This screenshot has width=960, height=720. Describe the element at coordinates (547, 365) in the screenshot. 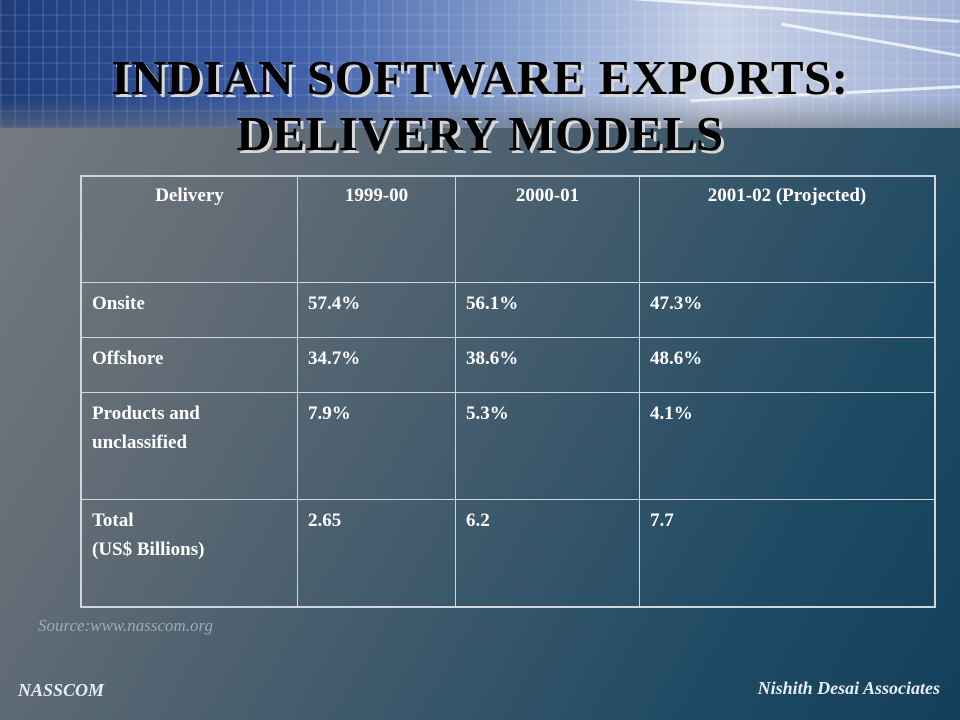

I see `table-cell: 38.6%` at that location.